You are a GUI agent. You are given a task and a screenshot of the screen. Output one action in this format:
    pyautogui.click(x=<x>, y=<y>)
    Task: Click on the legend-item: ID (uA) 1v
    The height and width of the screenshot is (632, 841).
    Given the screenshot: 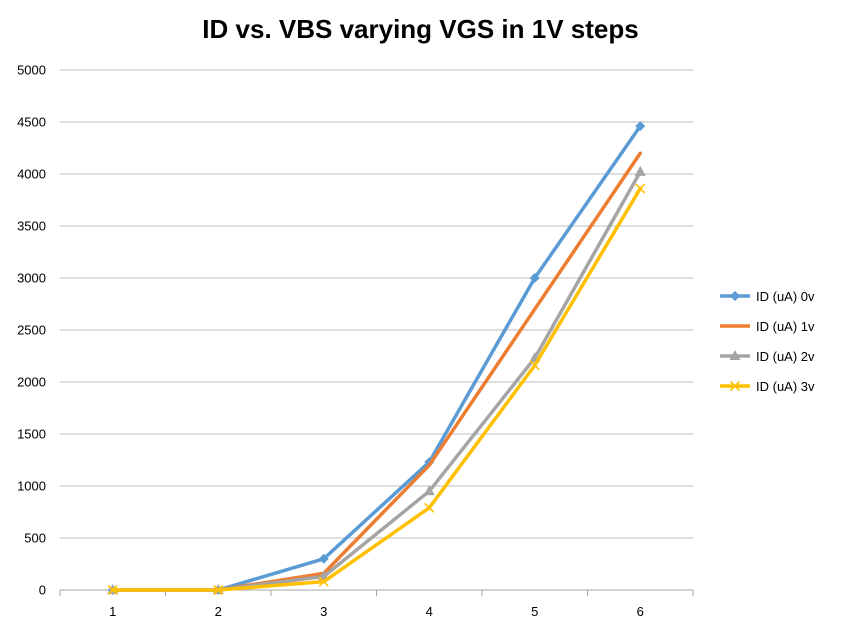 What is the action you would take?
    pyautogui.click(x=767, y=326)
    